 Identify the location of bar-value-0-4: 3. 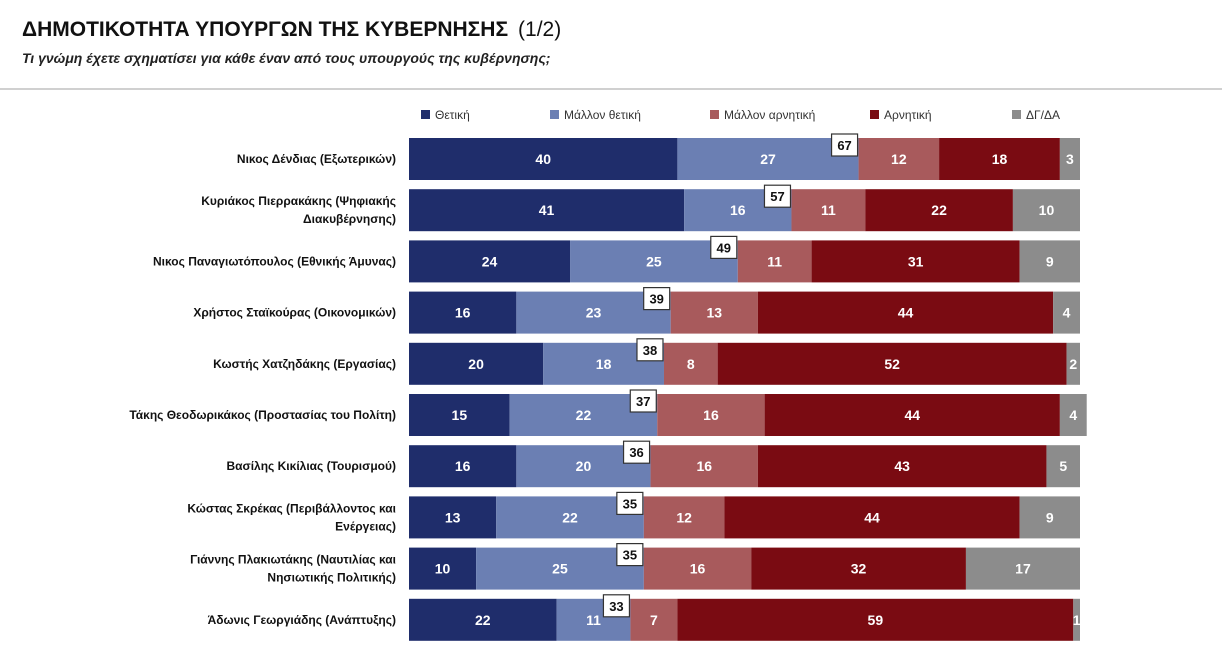
(1070, 159).